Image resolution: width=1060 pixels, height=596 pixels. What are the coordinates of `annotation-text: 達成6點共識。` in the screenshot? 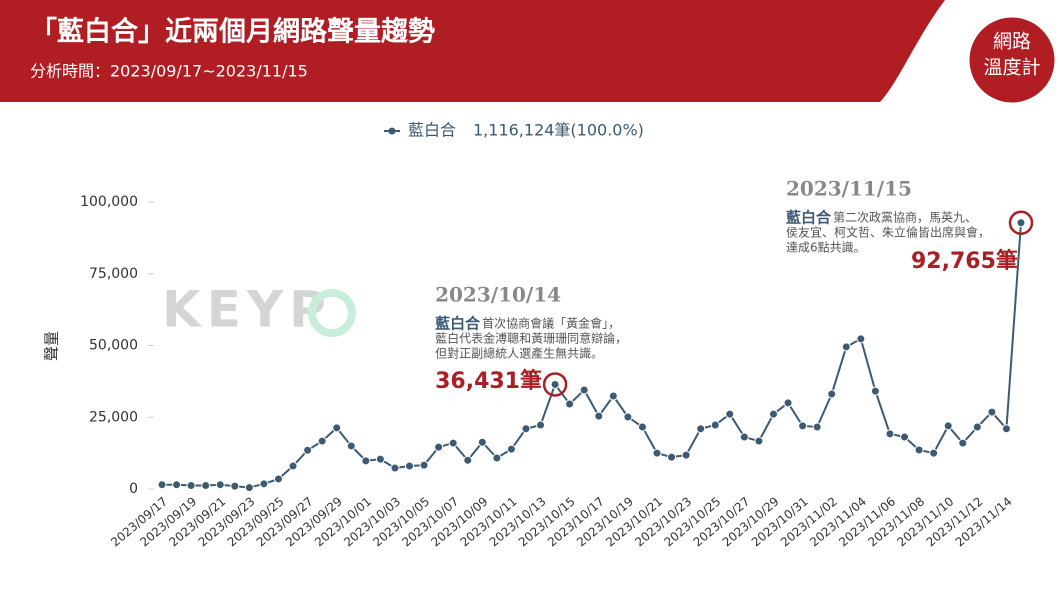 It's located at (826, 248).